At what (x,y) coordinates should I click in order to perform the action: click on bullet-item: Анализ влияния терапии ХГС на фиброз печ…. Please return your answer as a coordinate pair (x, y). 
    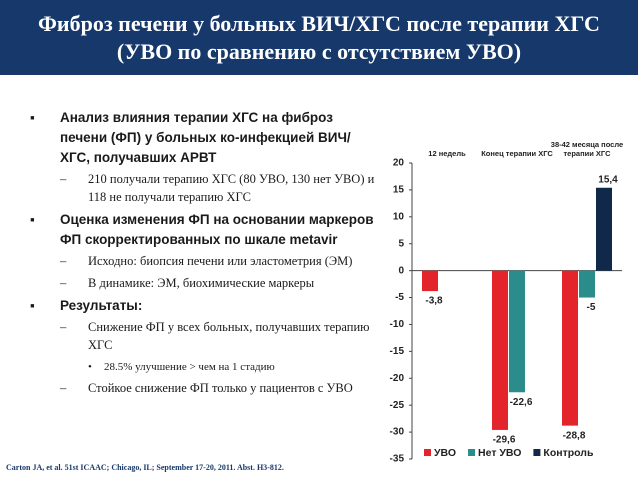
    Looking at the image, I should click on (202, 138).